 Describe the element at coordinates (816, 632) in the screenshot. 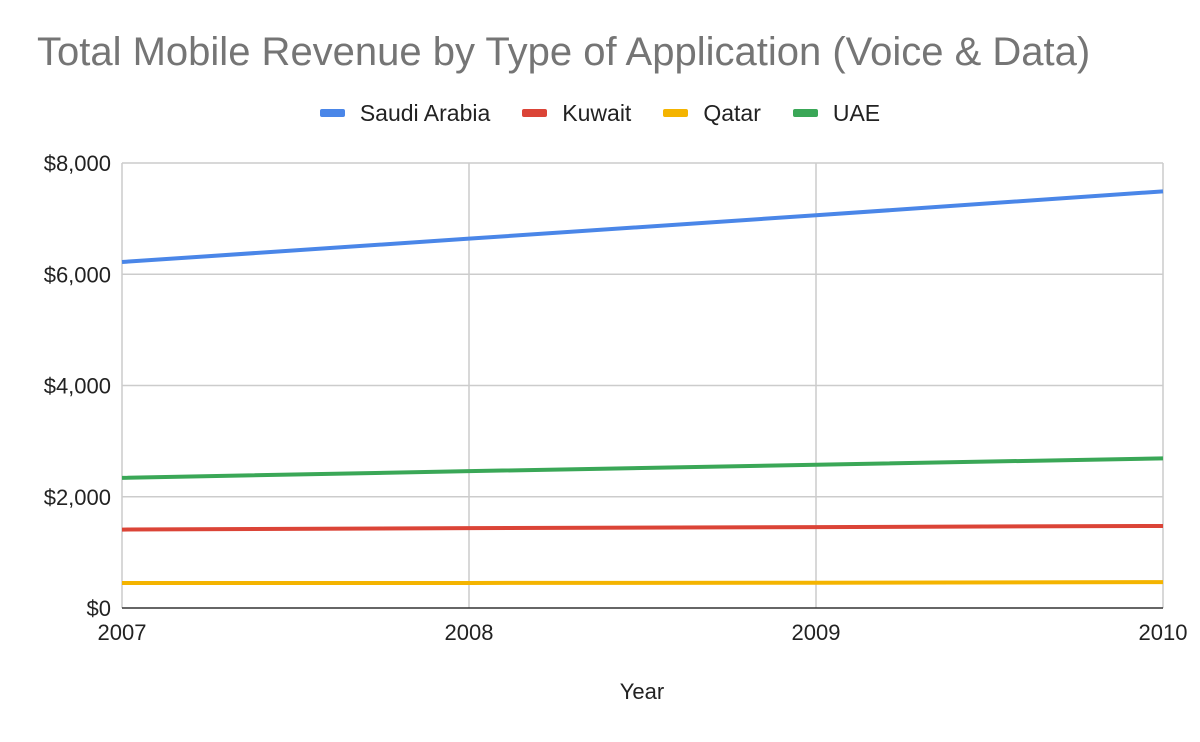

I see `x-tick-label: 2009` at that location.